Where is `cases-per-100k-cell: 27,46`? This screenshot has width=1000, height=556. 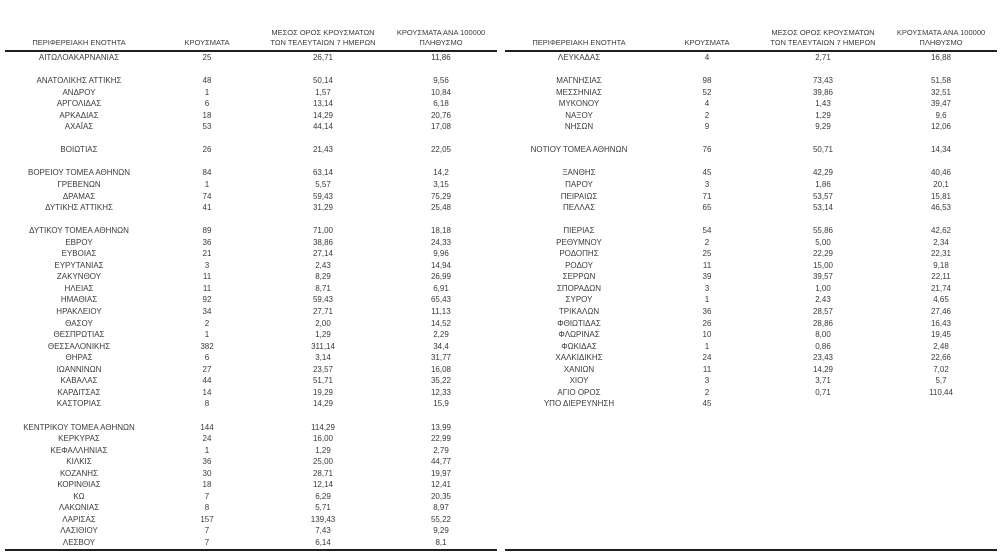 cases-per-100k-cell: 27,46 is located at coordinates (941, 312).